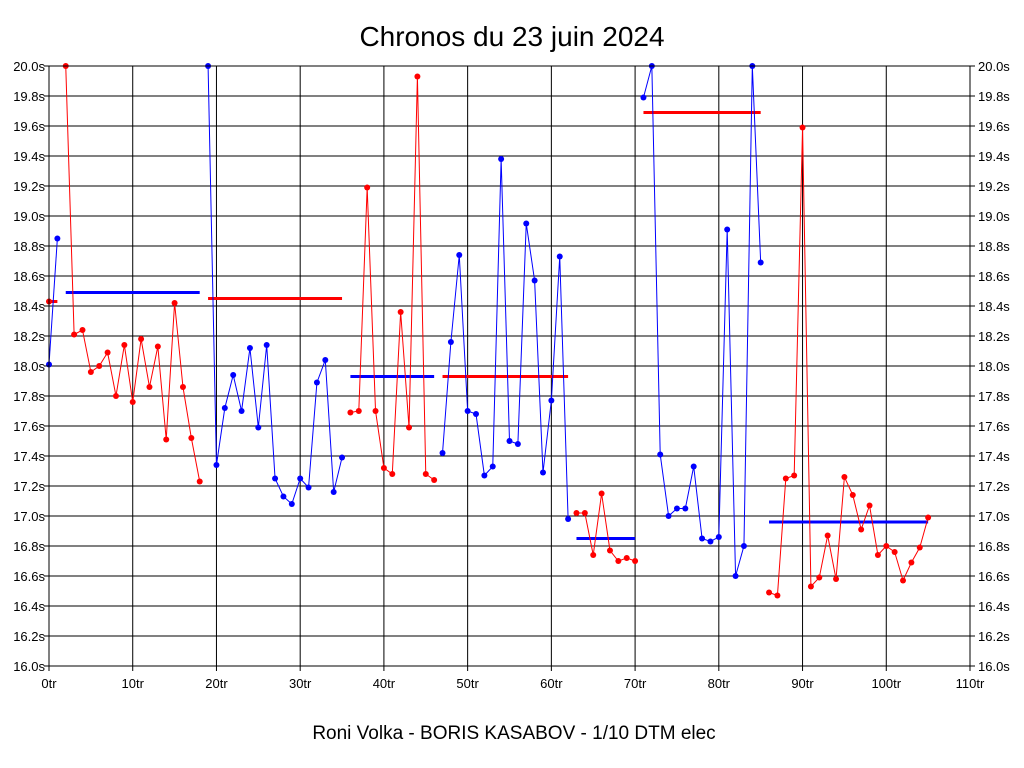 The width and height of the screenshot is (1024, 768). I want to click on x-tick-label: 10tr, so click(133, 683).